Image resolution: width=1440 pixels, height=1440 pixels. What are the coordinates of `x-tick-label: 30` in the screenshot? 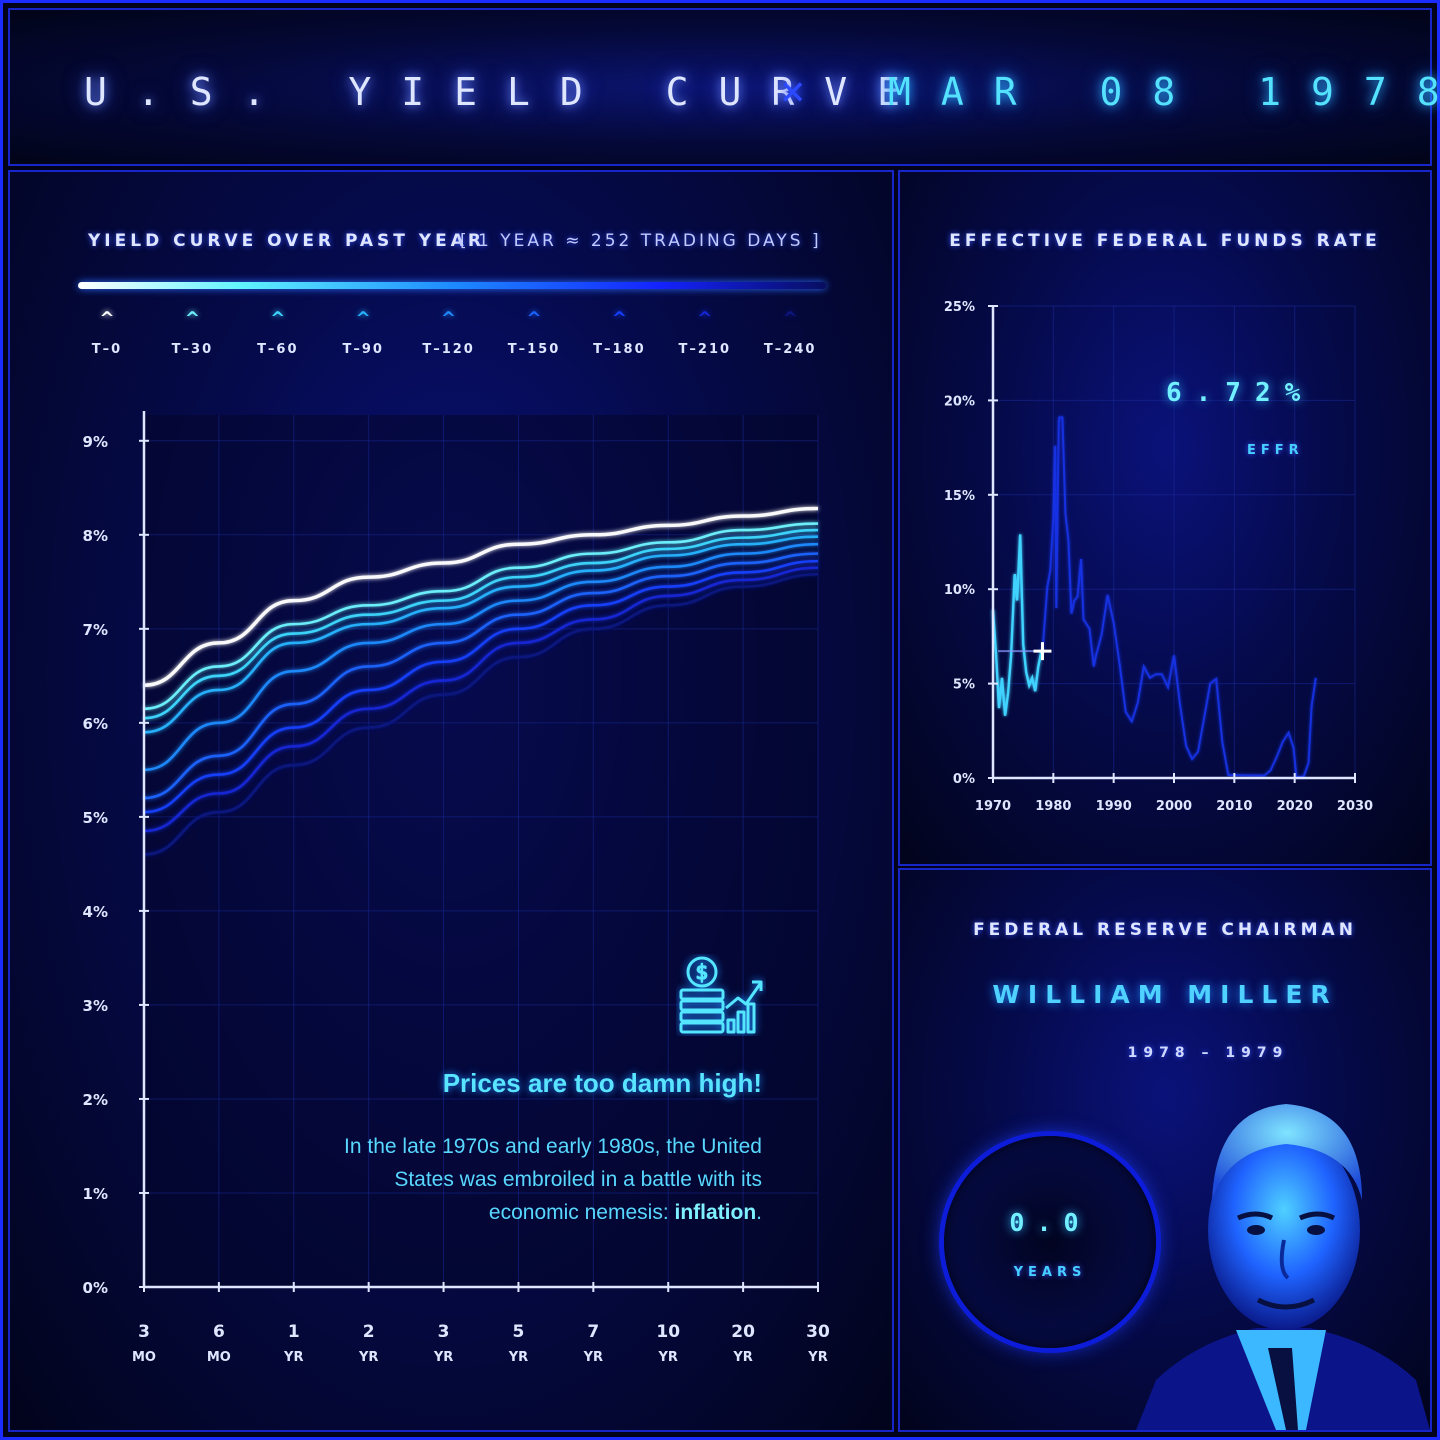 It's located at (818, 1332).